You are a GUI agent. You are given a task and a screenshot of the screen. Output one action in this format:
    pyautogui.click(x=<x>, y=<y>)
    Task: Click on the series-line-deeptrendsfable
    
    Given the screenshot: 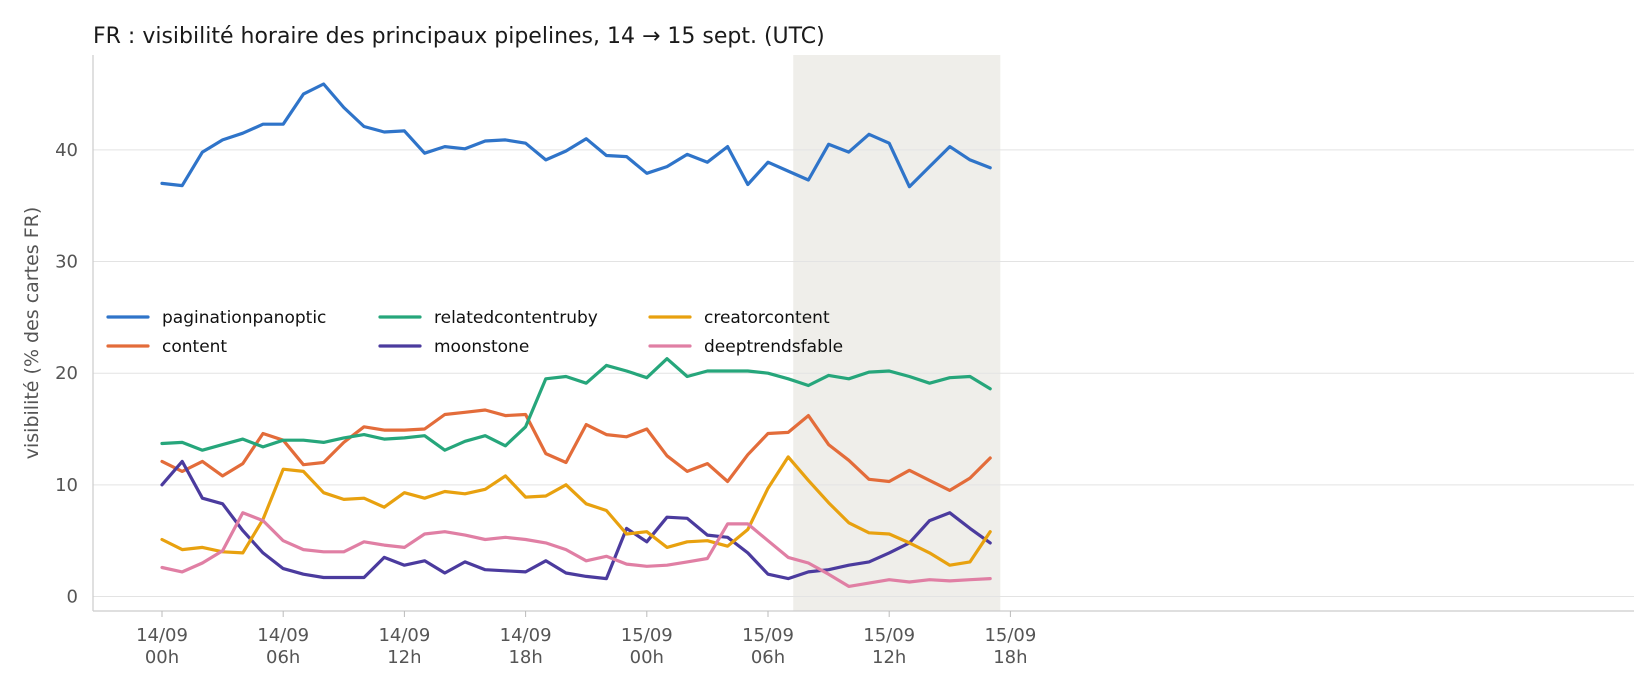 What is the action you would take?
    pyautogui.click(x=576, y=550)
    